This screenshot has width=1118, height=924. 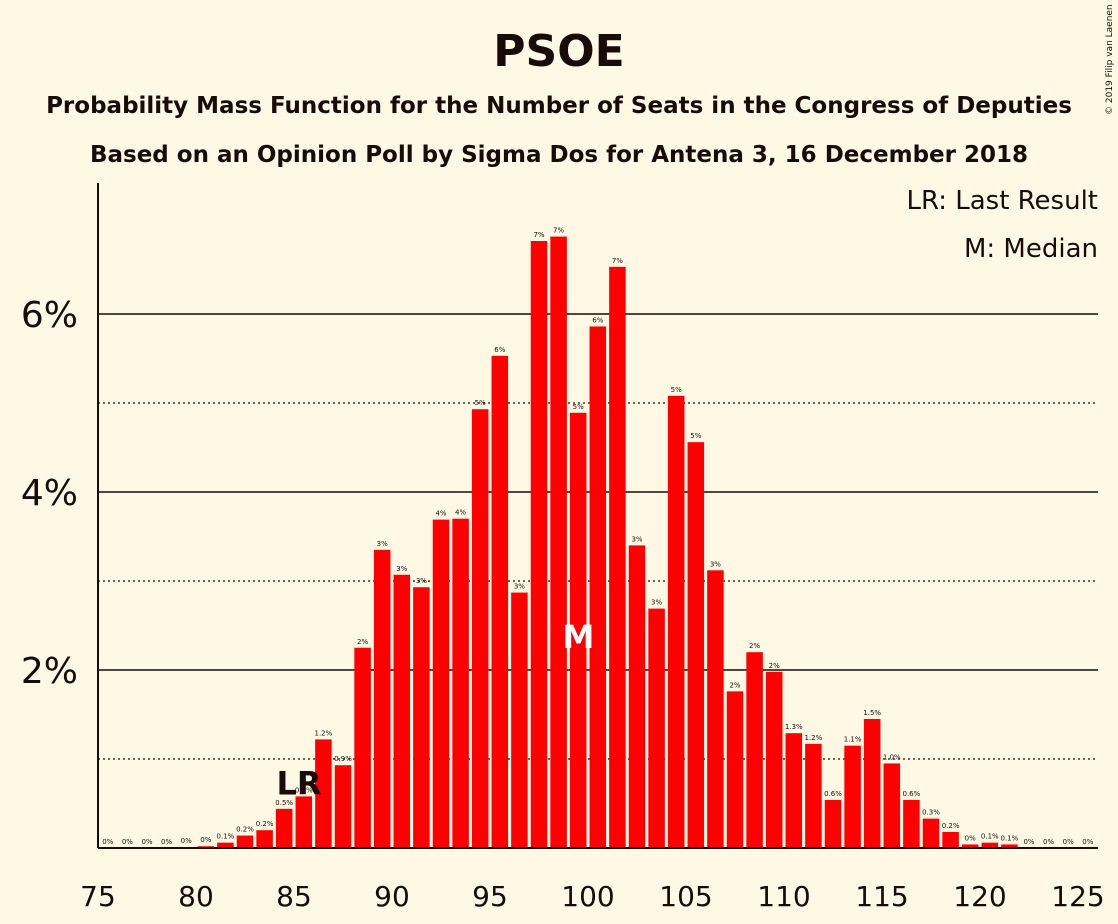 What do you see at coordinates (892, 757) in the screenshot?
I see `bar-value-label: 1.0%` at bounding box center [892, 757].